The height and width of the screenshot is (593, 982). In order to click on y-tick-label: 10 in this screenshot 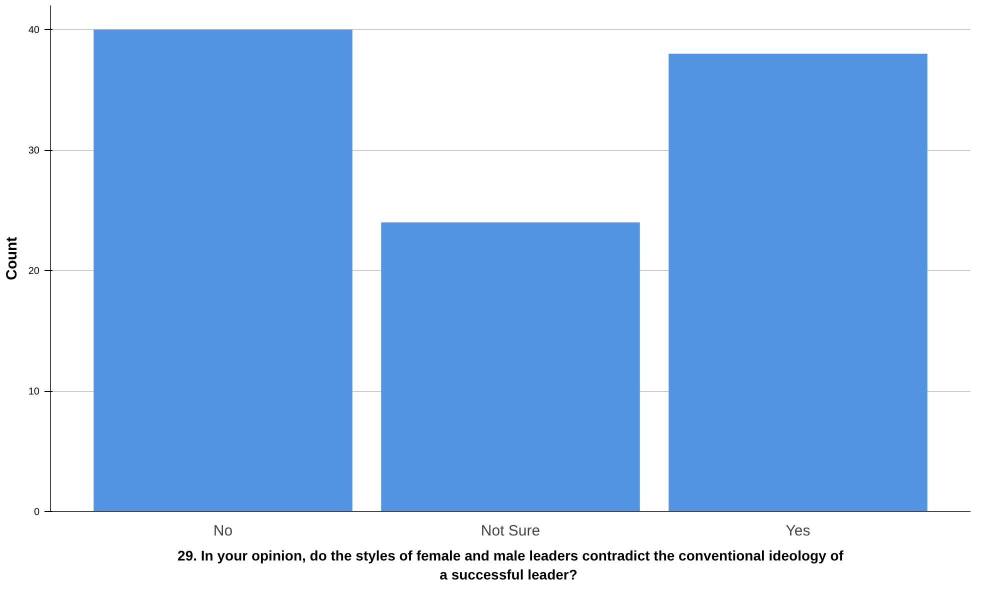, I will do `click(34, 392)`.